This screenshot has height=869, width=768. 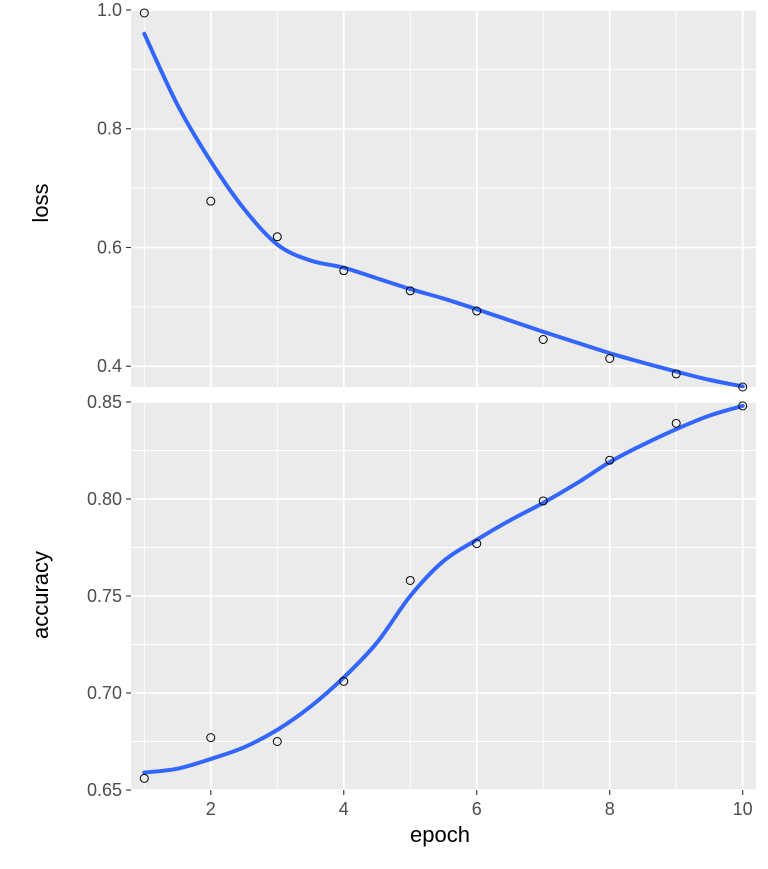 What do you see at coordinates (211, 809) in the screenshot?
I see `x-tick-label: 2` at bounding box center [211, 809].